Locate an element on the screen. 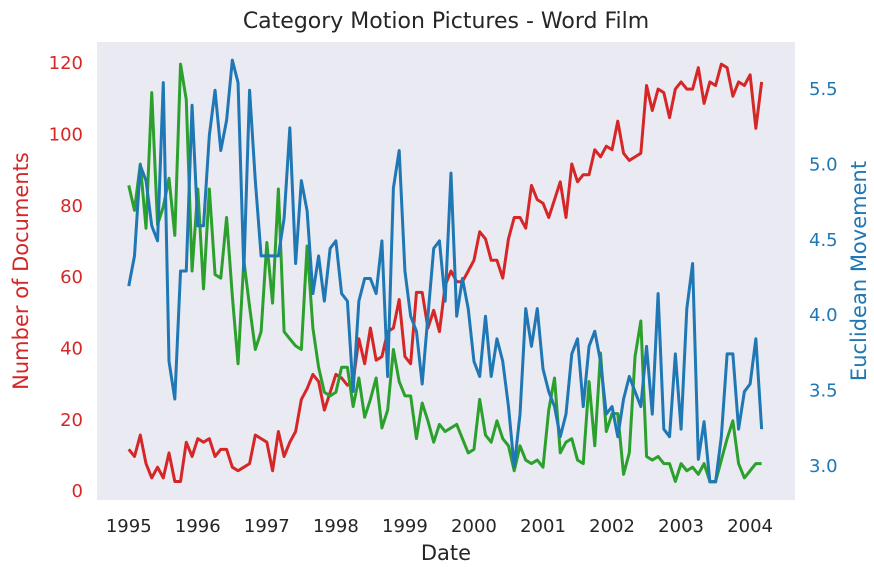  y2-tick-label: 3.0 is located at coordinates (823, 466).